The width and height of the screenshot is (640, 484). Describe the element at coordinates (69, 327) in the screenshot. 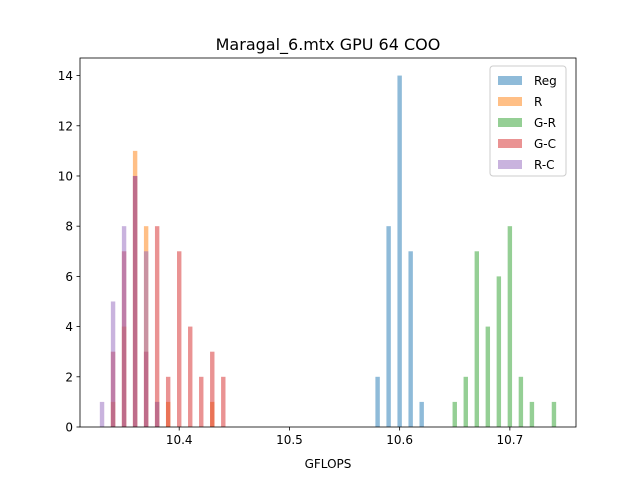

I see `y-tick-label: 4` at that location.